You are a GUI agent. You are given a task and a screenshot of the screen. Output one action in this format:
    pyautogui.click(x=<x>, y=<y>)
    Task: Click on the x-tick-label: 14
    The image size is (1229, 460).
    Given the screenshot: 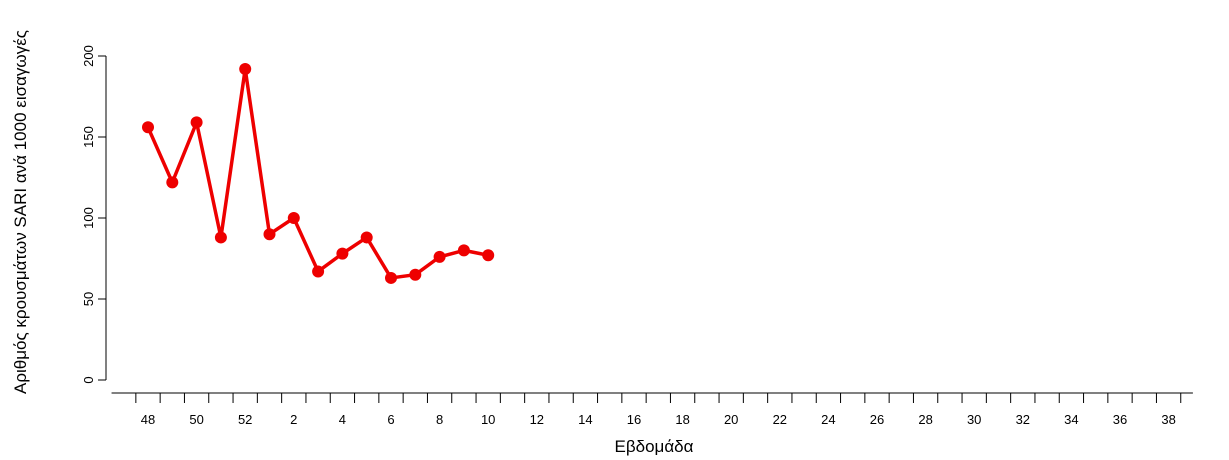 What is the action you would take?
    pyautogui.click(x=585, y=419)
    